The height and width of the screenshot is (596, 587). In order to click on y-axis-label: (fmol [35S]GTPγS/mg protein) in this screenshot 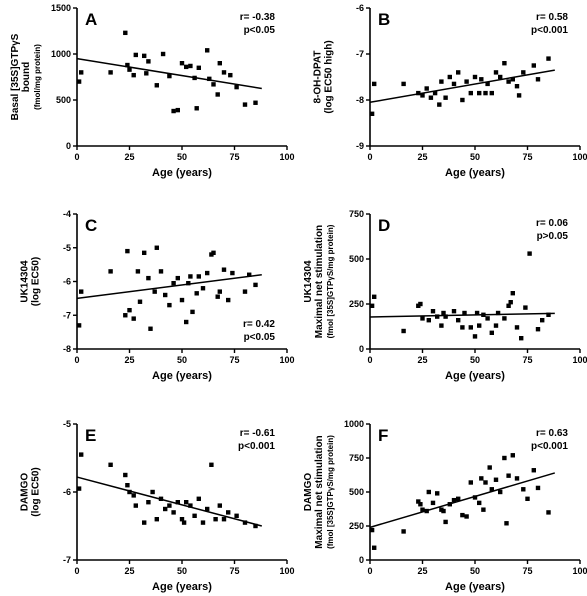, I will do `click(330, 492)`.